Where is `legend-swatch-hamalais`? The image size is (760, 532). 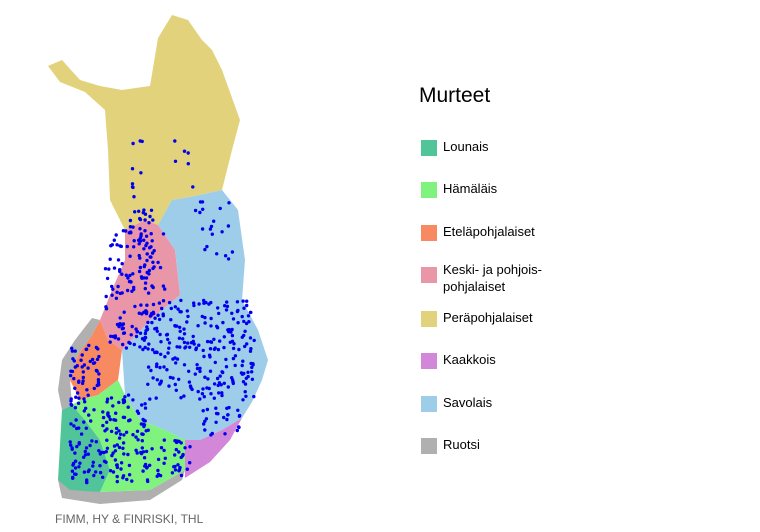 legend-swatch-hamalais is located at coordinates (429, 190).